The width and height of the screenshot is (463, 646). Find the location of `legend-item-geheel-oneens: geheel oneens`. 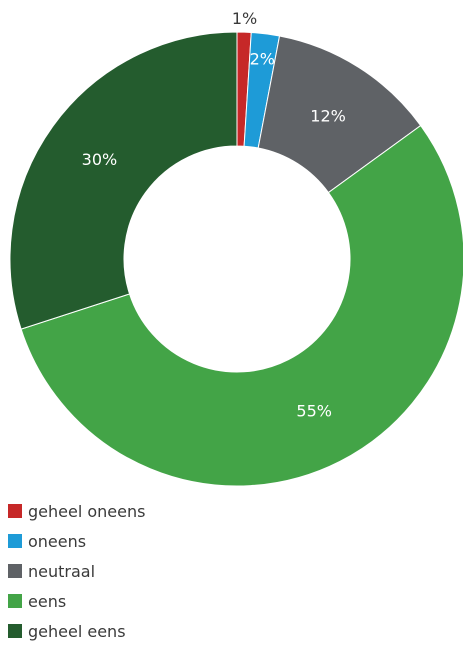

legend-item-geheel-oneens: geheel oneens is located at coordinates (76, 511).